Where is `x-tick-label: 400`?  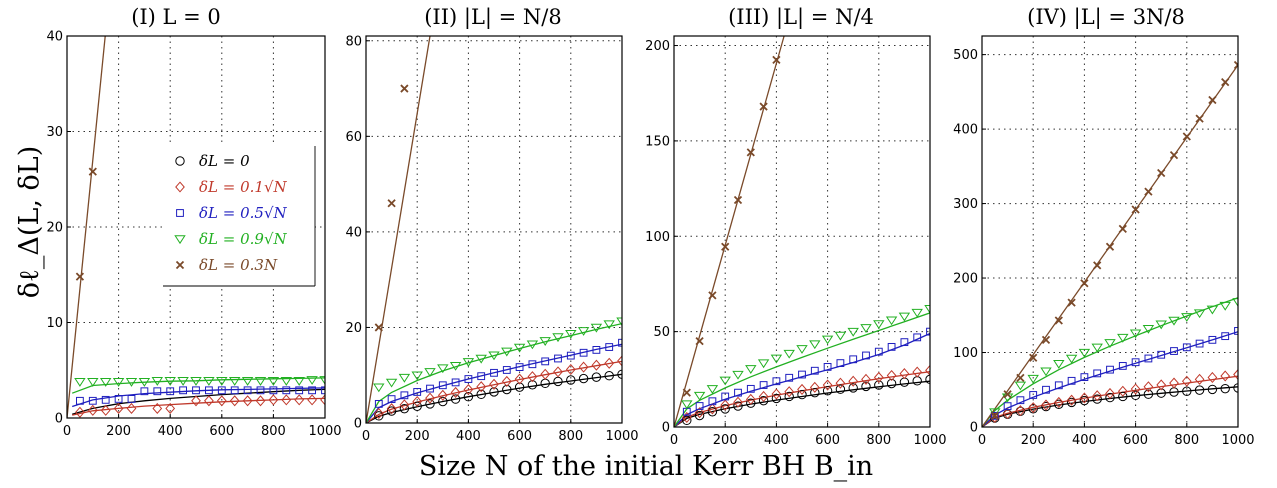
x-tick-label: 400 is located at coordinates (776, 440).